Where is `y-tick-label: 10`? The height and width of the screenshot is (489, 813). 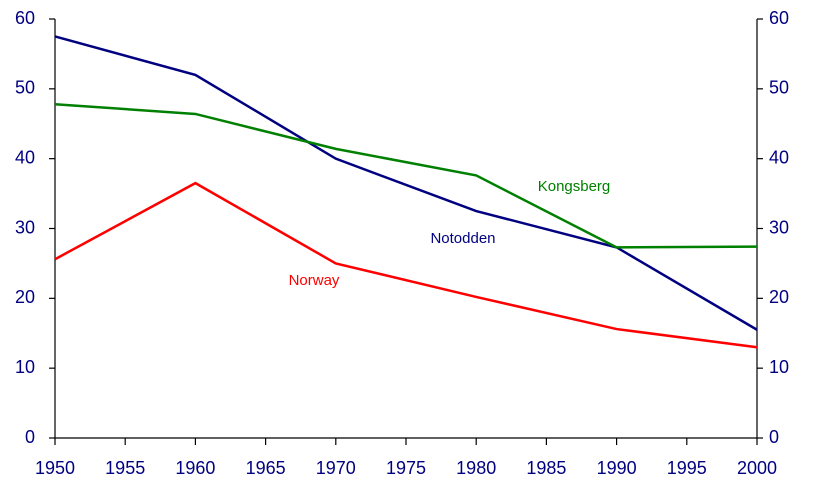
y-tick-label: 10 is located at coordinates (25, 367).